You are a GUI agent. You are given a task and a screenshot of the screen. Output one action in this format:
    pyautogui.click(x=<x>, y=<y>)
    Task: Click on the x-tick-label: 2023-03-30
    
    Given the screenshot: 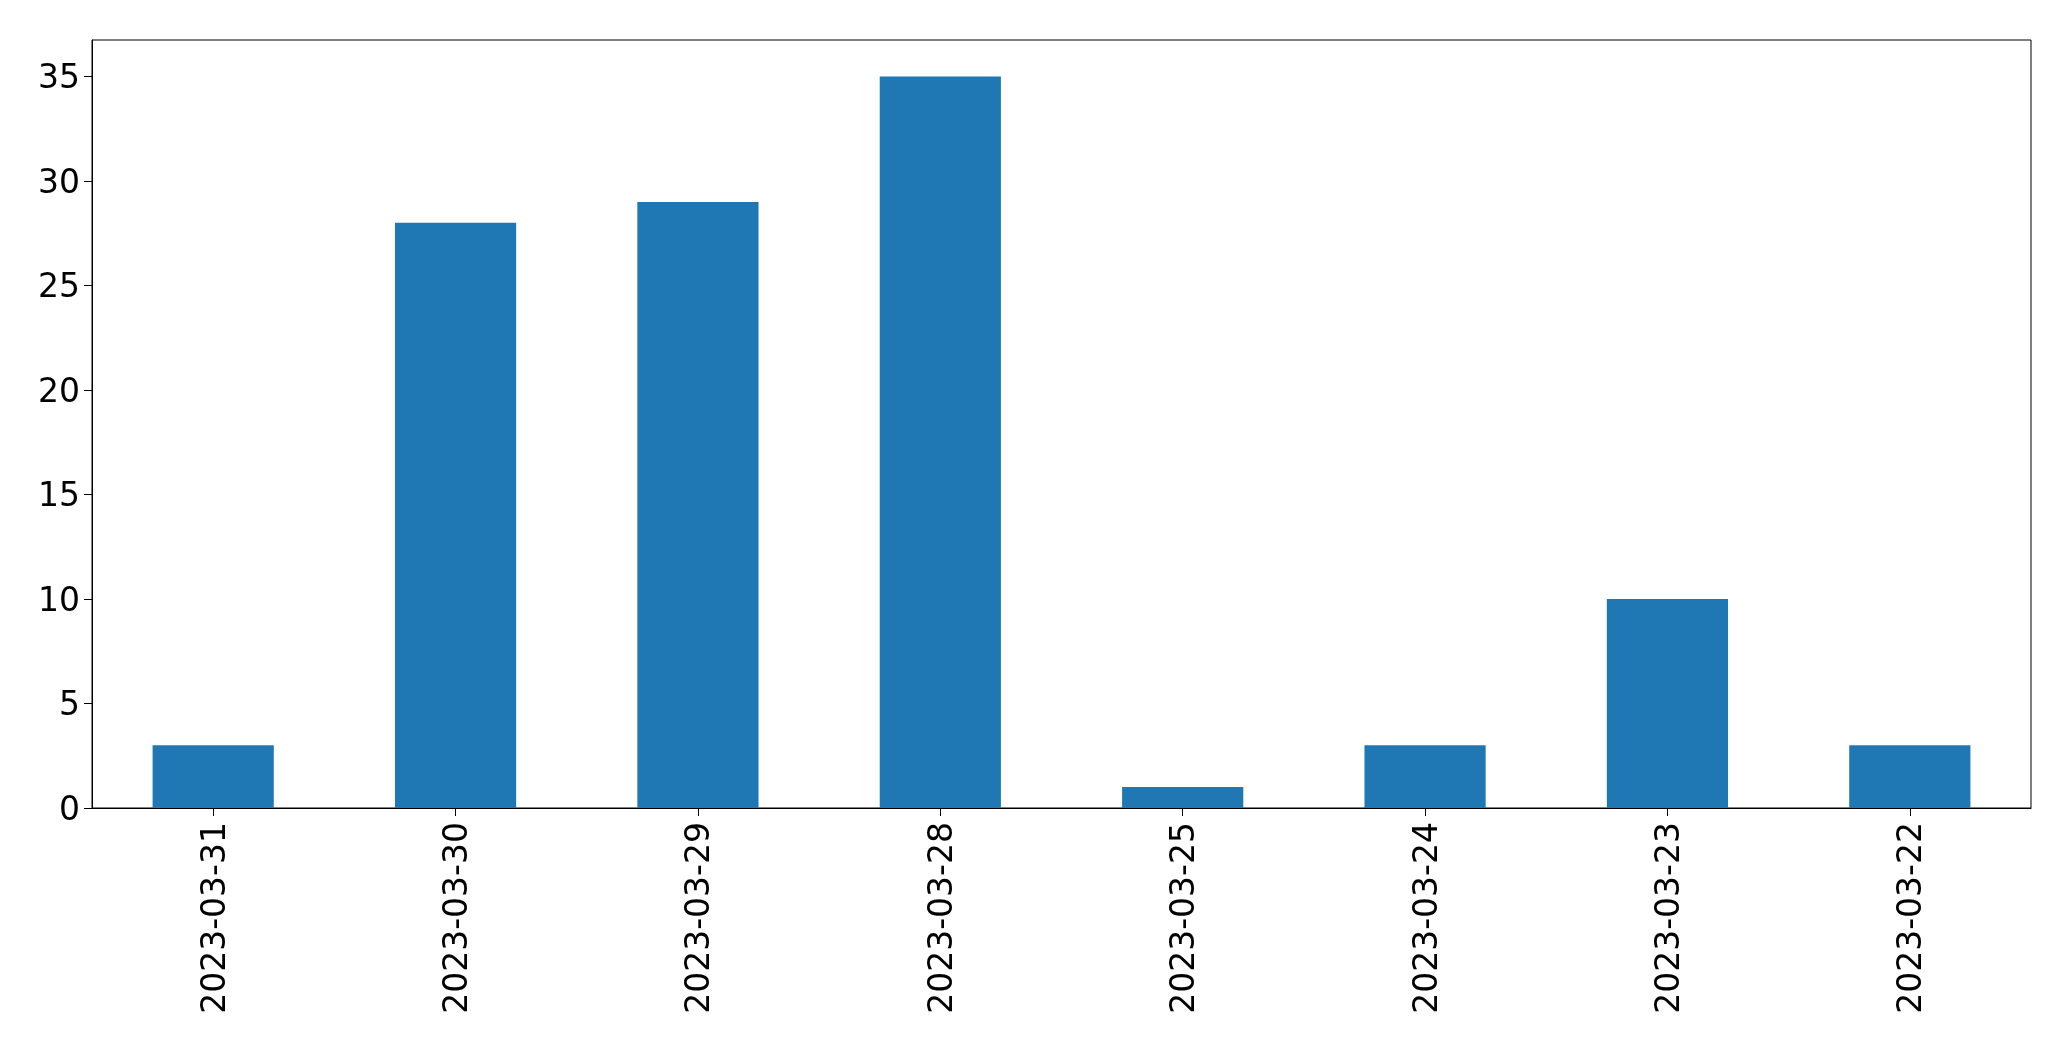 What is the action you would take?
    pyautogui.click(x=456, y=918)
    